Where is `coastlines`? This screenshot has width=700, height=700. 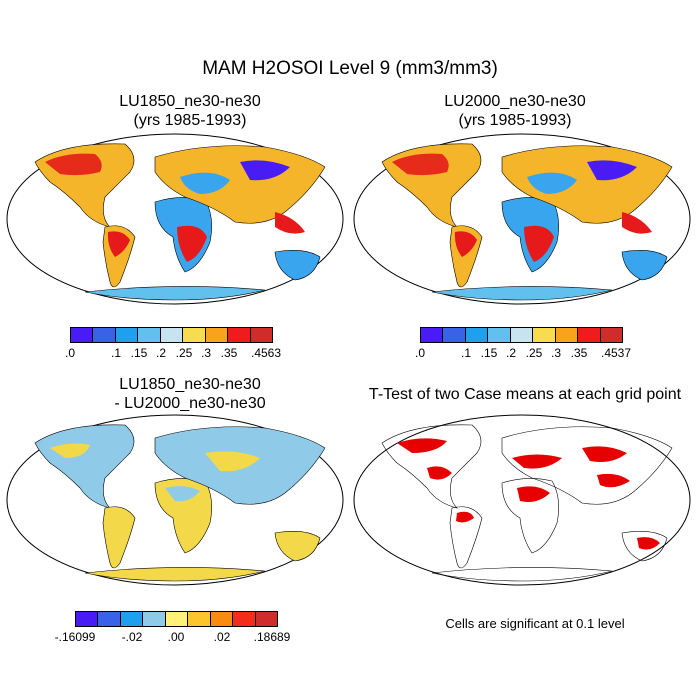
coastlines is located at coordinates (527, 503).